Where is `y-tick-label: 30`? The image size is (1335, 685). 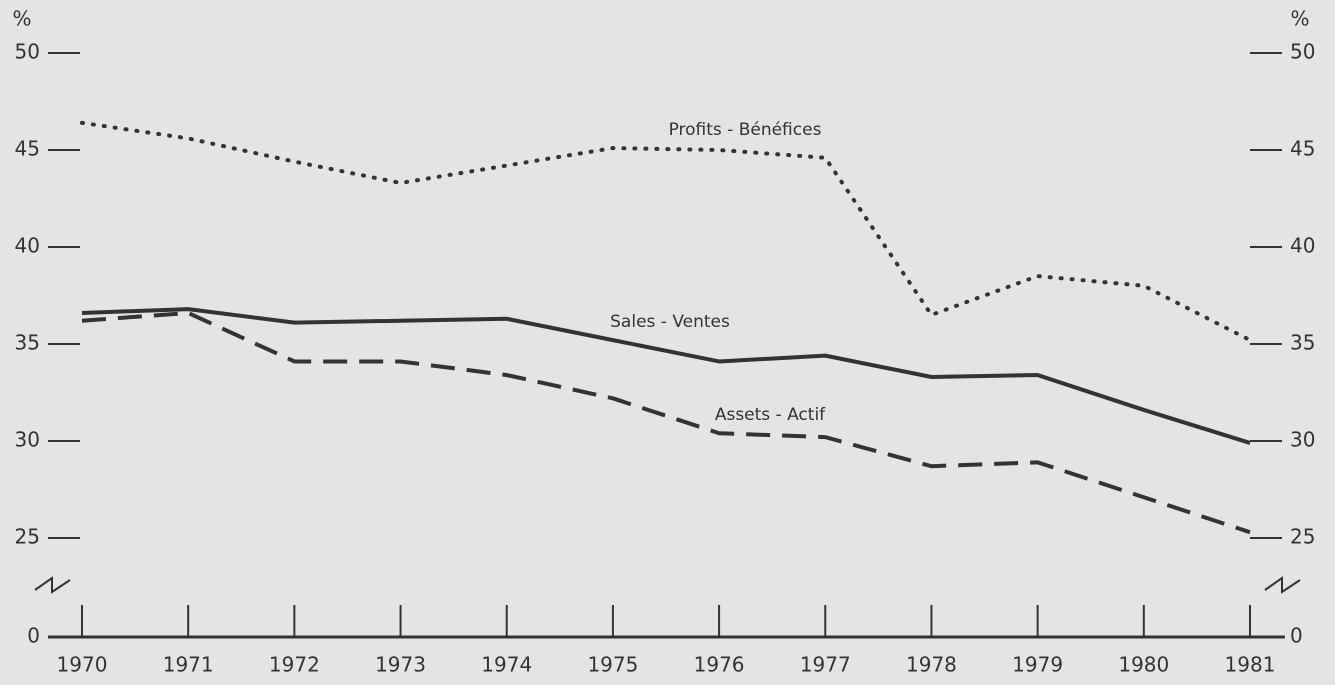
y-tick-label: 30 is located at coordinates (27, 440).